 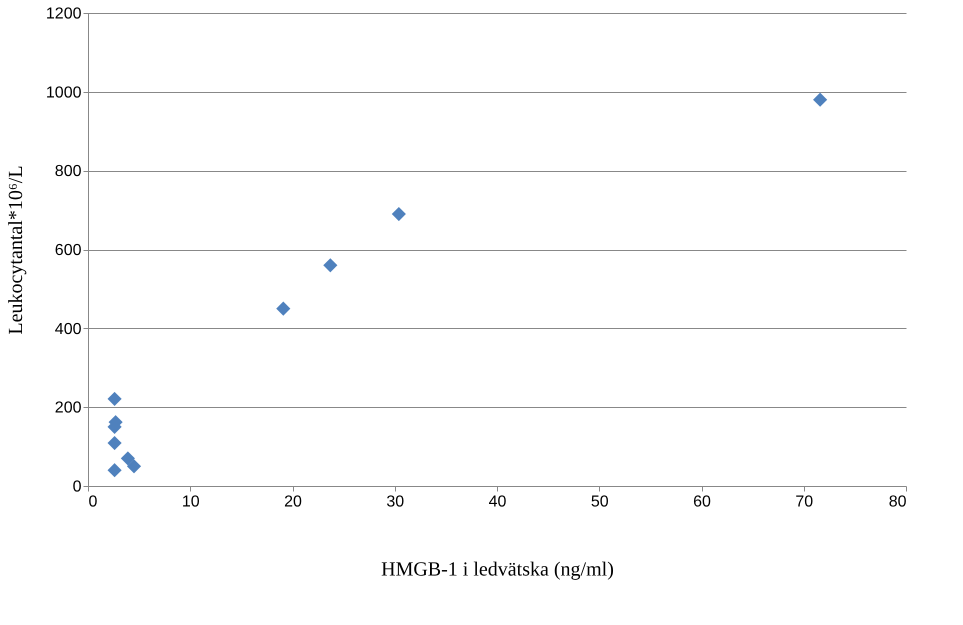 I want to click on x-tick-label: 30, so click(x=395, y=502).